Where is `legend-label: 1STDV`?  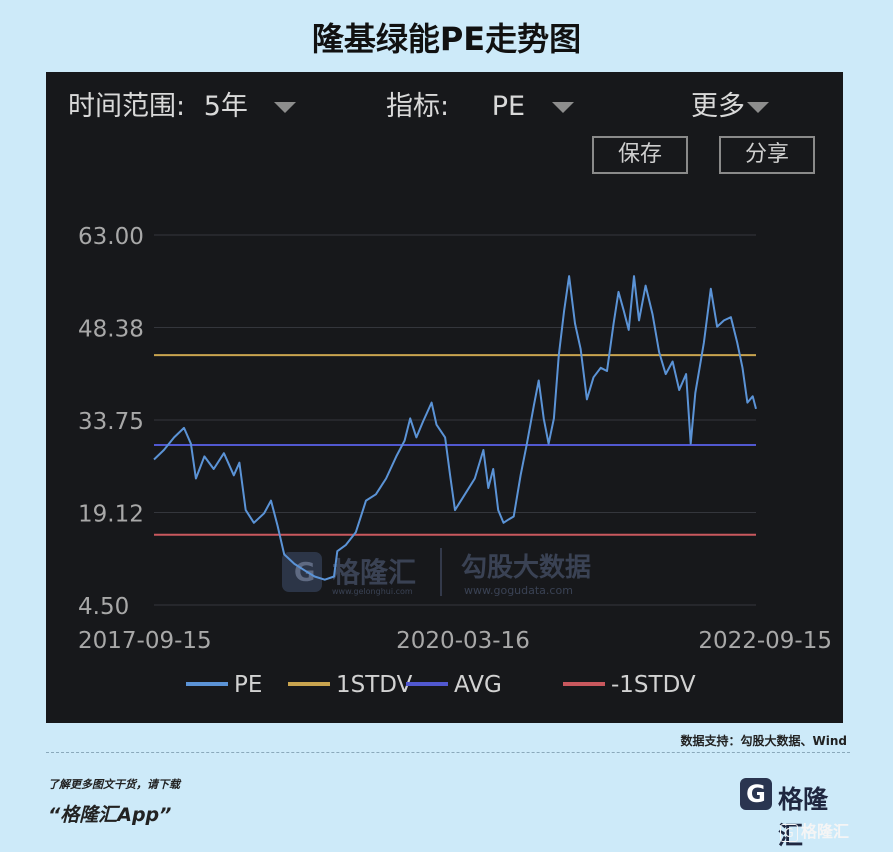
legend-label: 1STDV is located at coordinates (374, 685).